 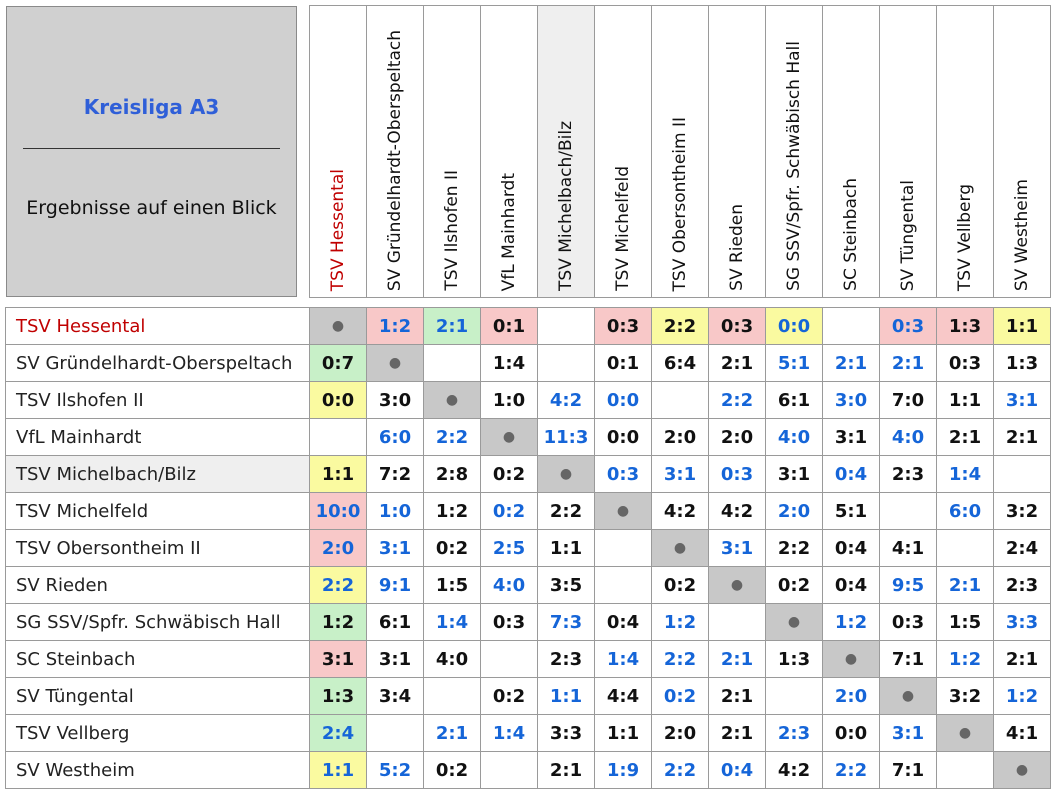 What do you see at coordinates (395, 511) in the screenshot?
I see `result-cell: 1:0` at bounding box center [395, 511].